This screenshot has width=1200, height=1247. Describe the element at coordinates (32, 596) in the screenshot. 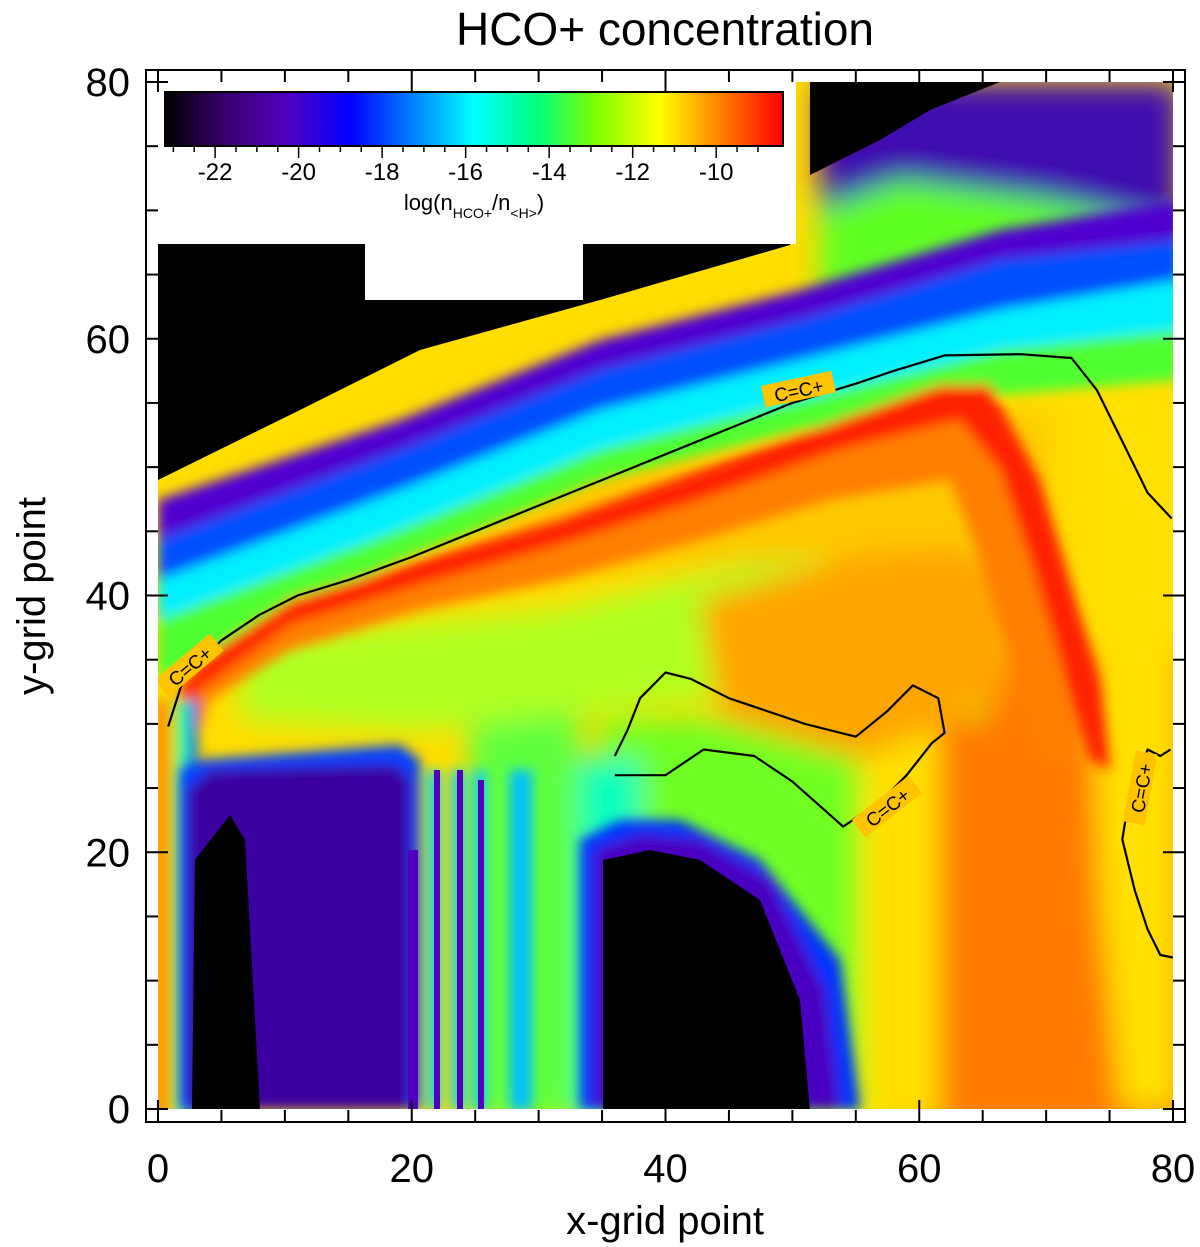

I see `y-axis-label: y-grid point` at that location.